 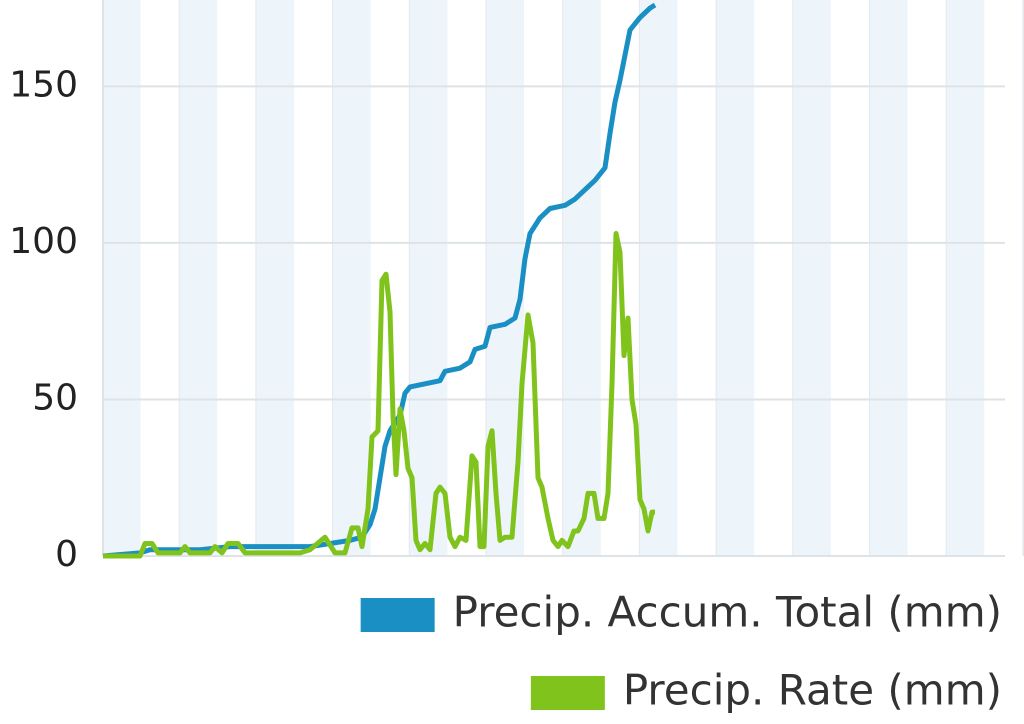 I want to click on y-tick-label: 100, so click(x=43, y=241).